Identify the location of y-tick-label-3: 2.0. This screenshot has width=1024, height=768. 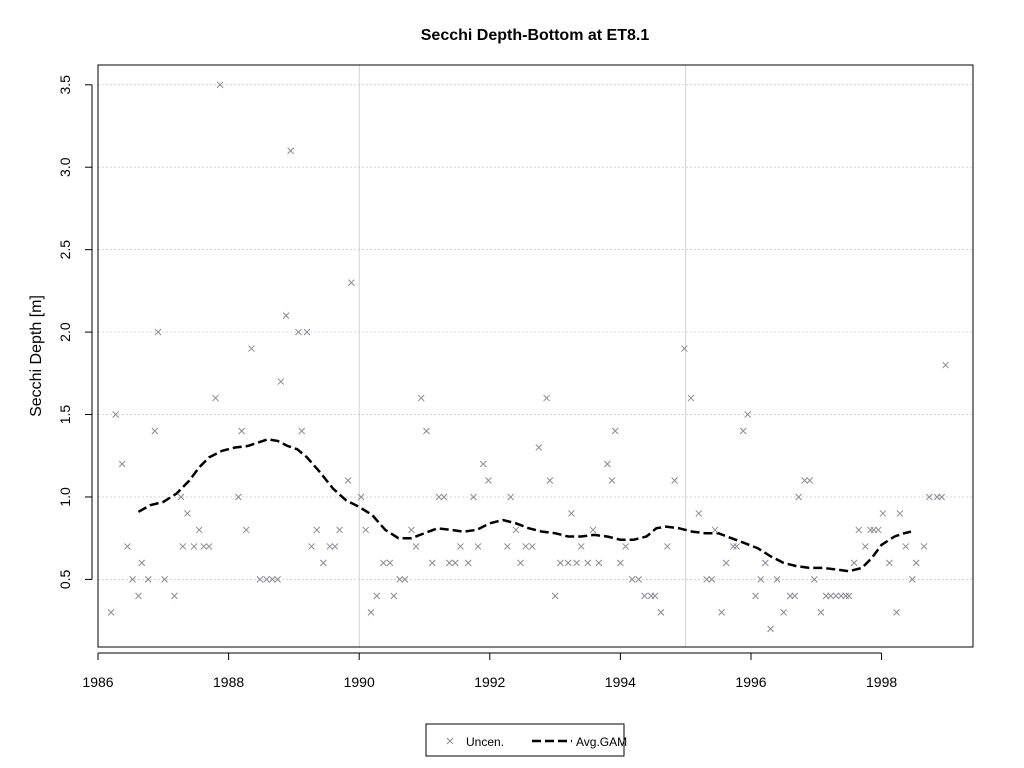
(65, 332).